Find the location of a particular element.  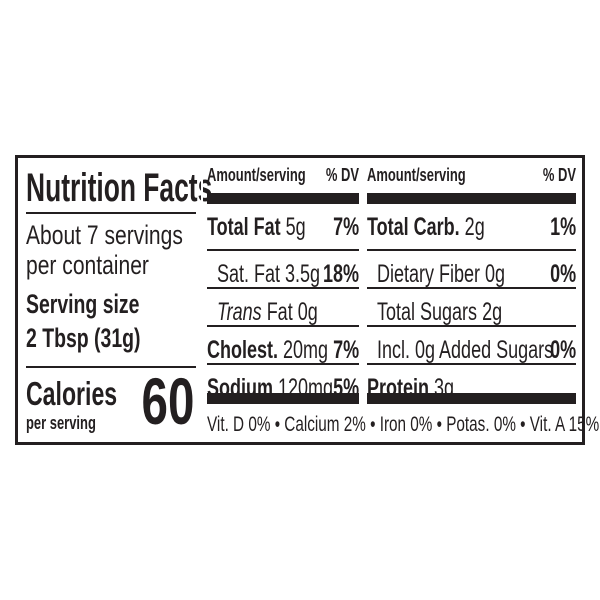

nutrient-amount: 5g is located at coordinates (295, 227).